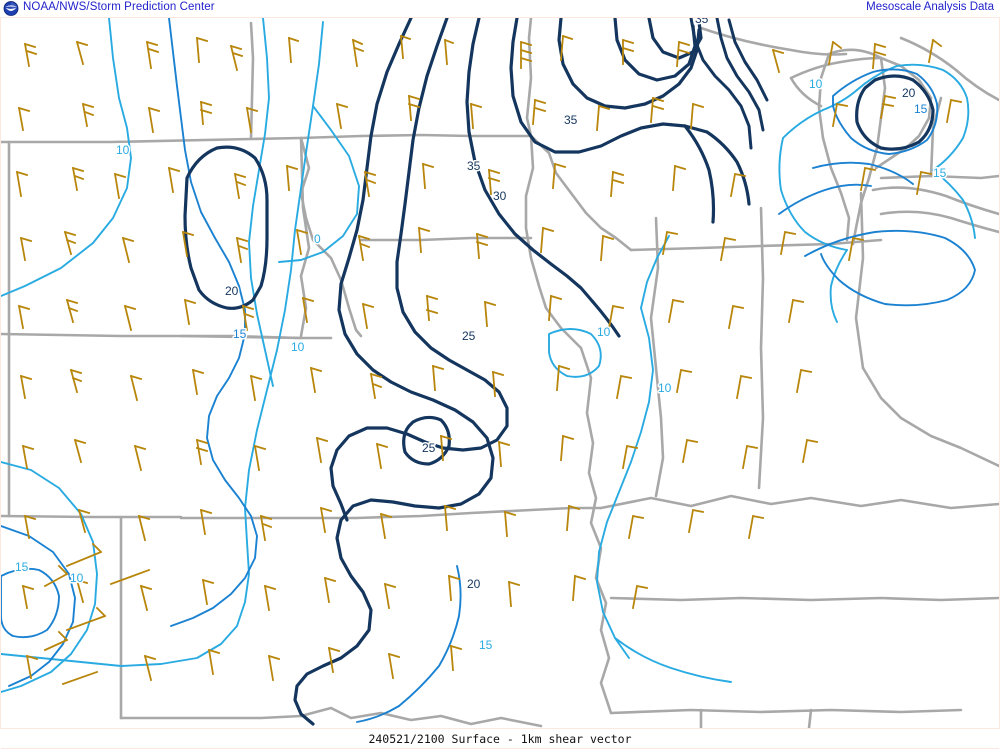 The height and width of the screenshot is (750, 1000). Describe the element at coordinates (317, 239) in the screenshot. I see `contour-label: 0` at that location.